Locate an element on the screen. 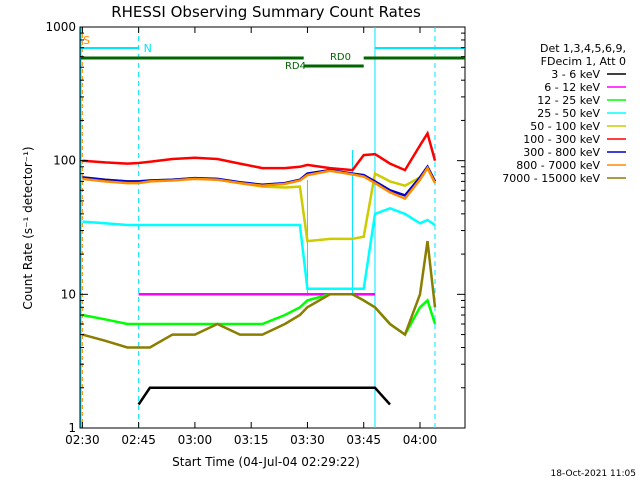 This screenshot has width=640, height=480. y-tick-label: 100 is located at coordinates (64, 161).